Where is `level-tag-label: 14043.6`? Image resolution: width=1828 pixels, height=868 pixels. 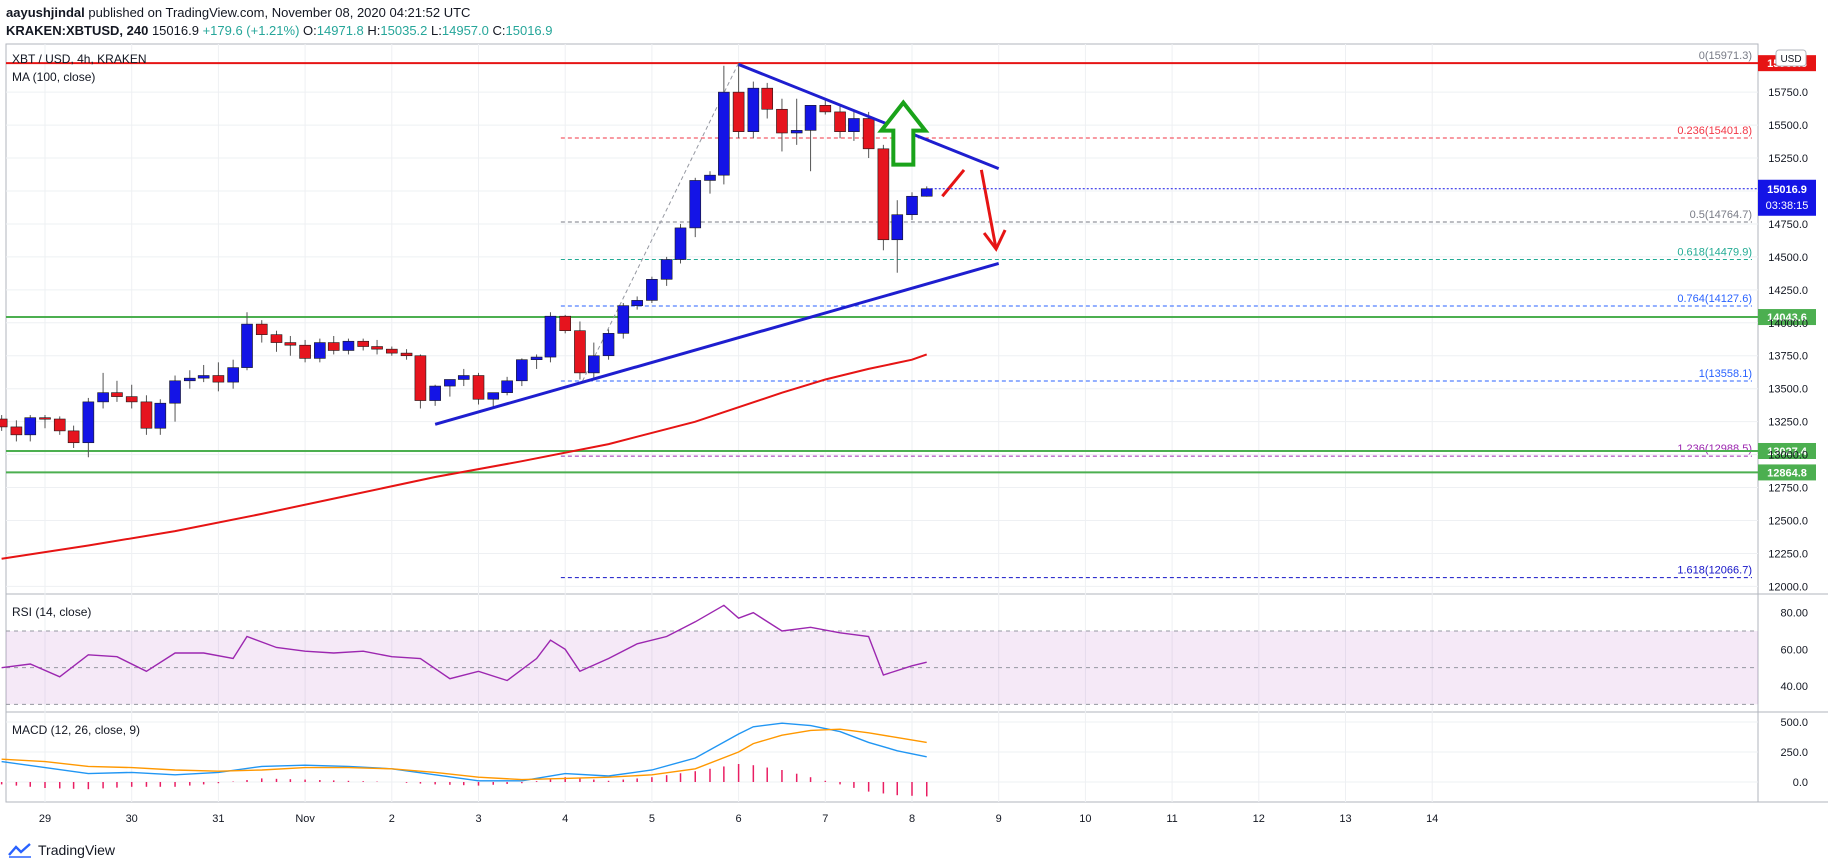
level-tag-label: 14043.6 is located at coordinates (1787, 318).